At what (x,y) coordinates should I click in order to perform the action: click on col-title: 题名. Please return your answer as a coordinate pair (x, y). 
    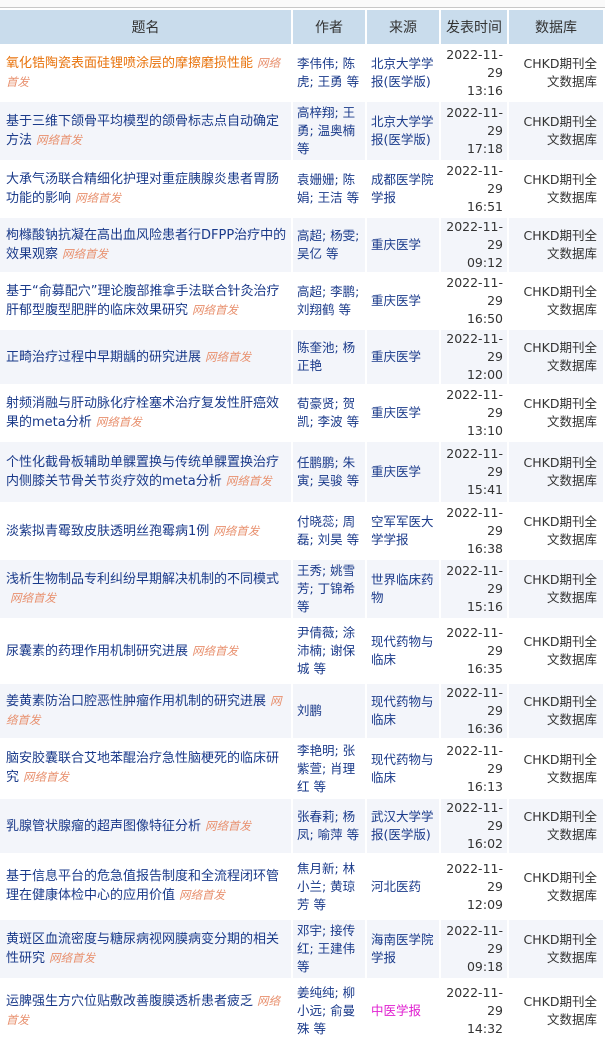
    Looking at the image, I should click on (145, 27).